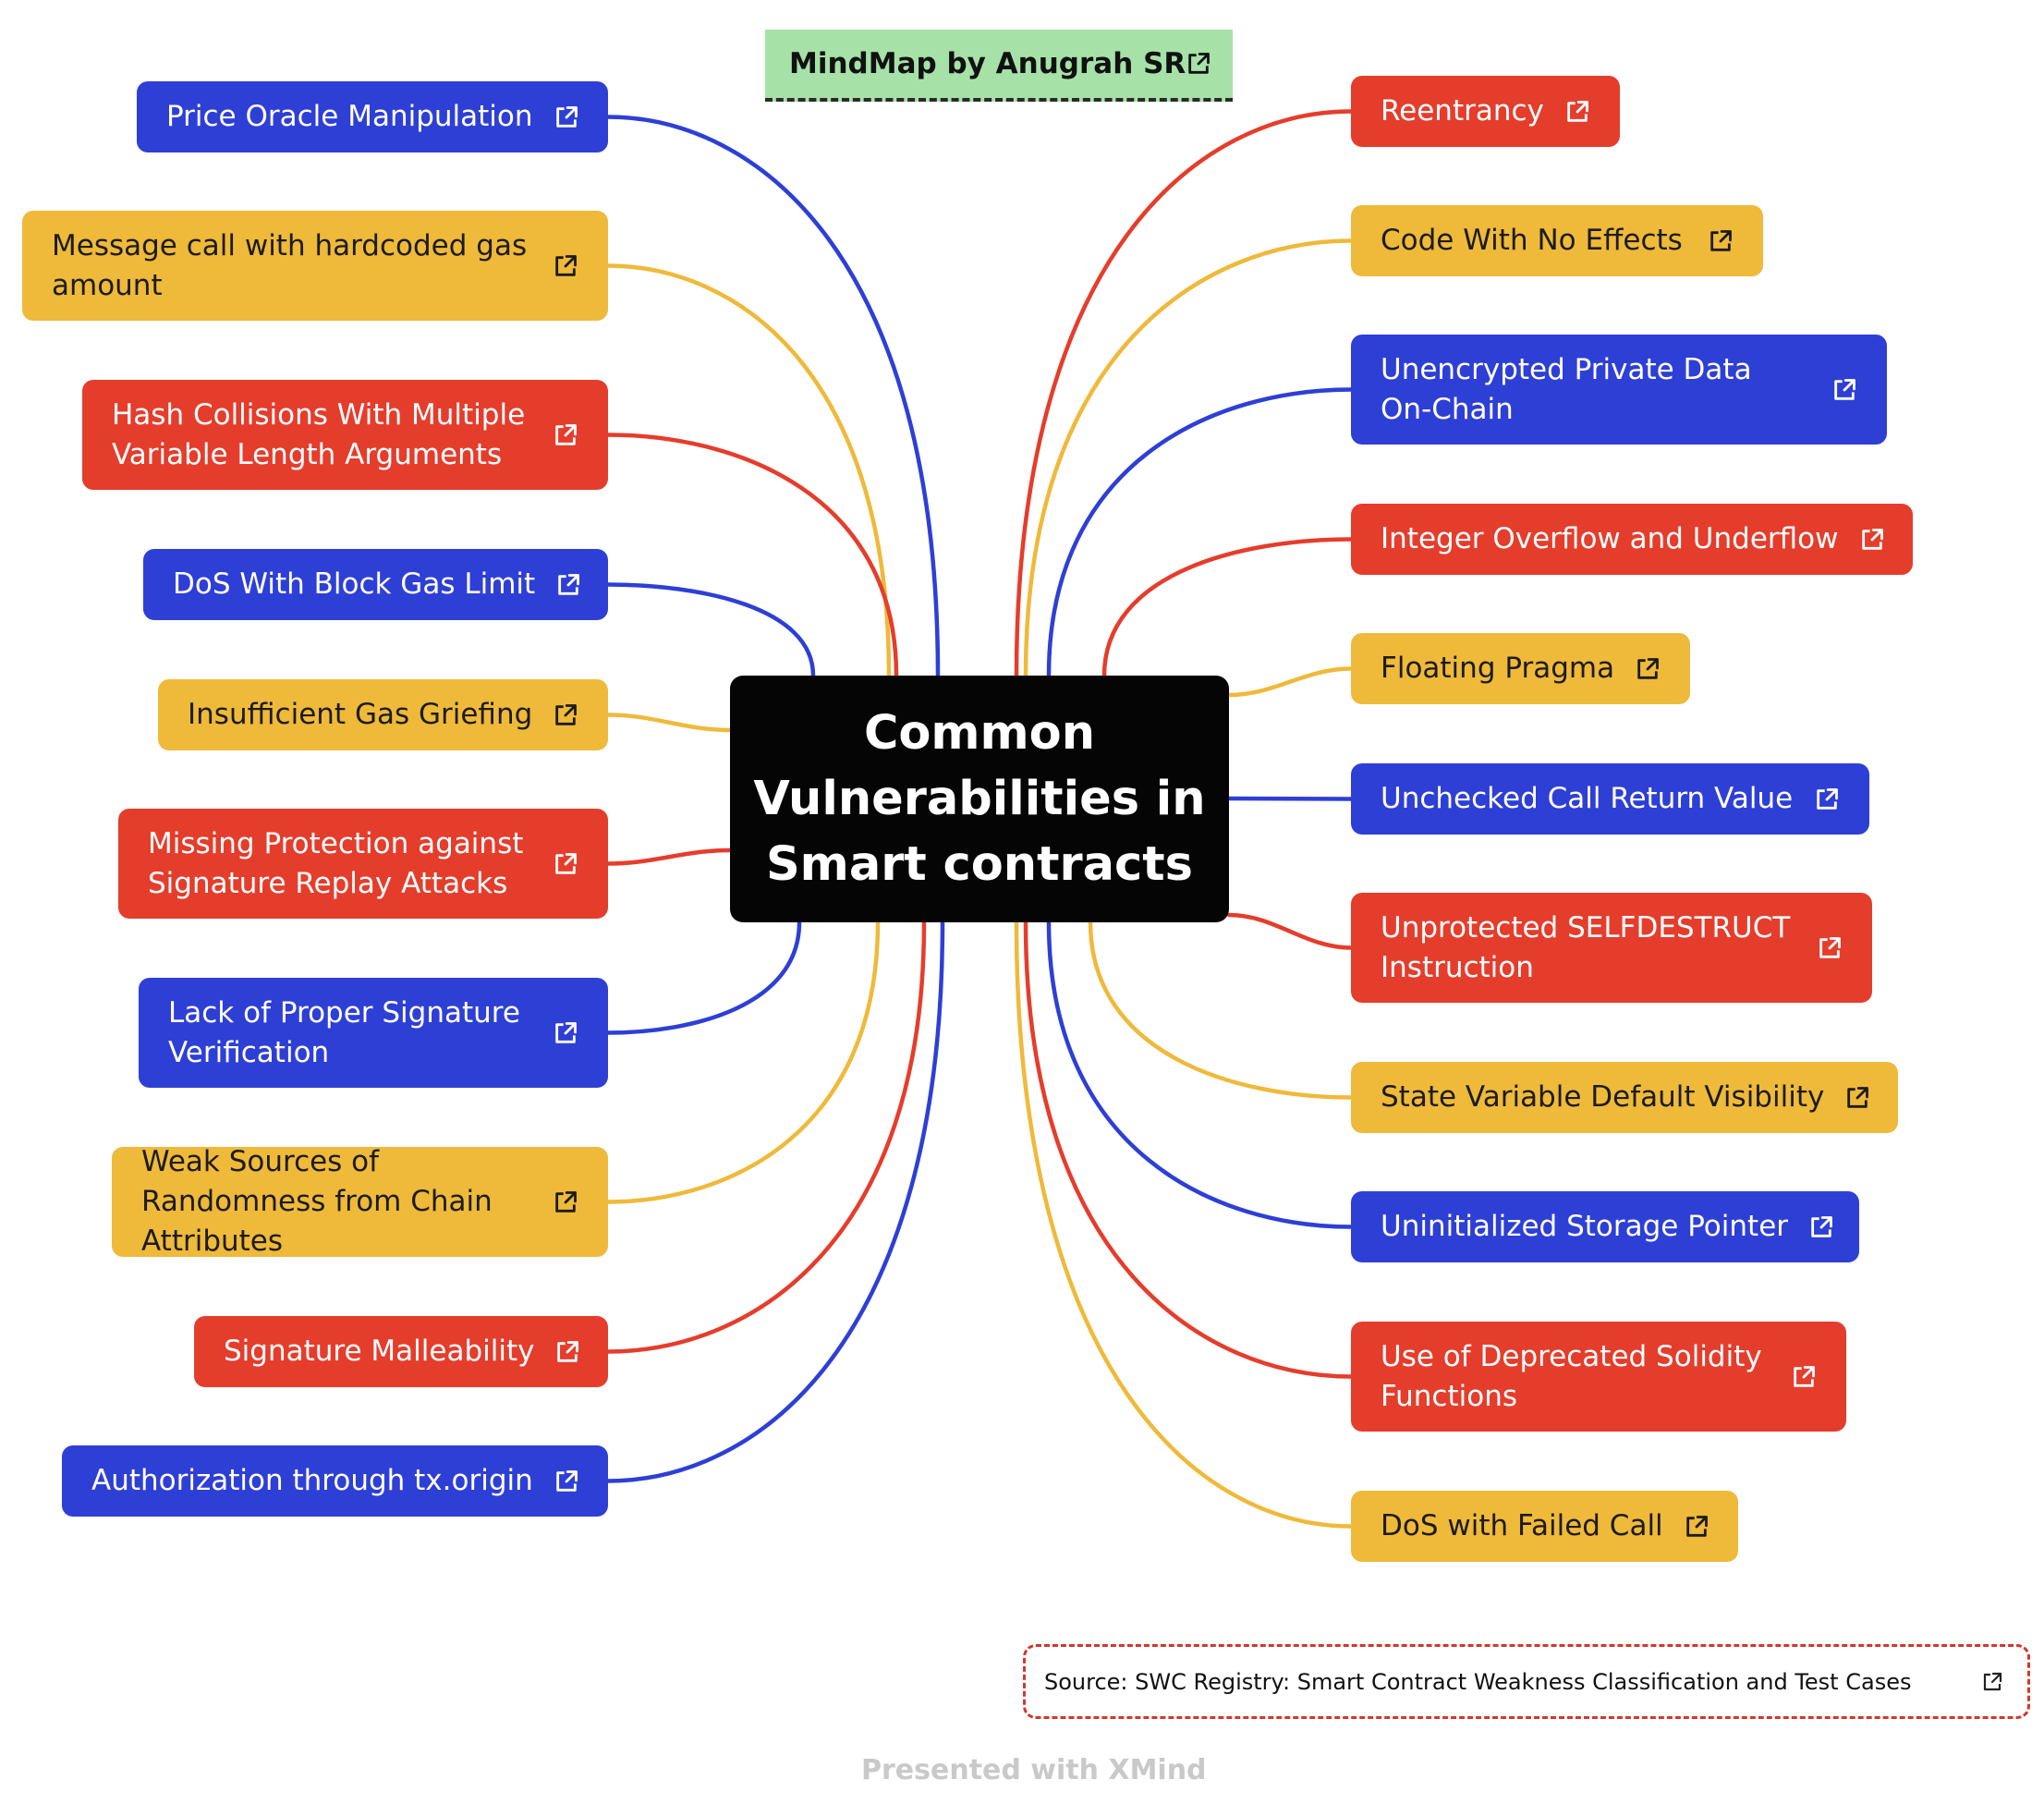 Image resolution: width=2044 pixels, height=1804 pixels. I want to click on node-label: Unprotected SELFDESTRUCT Instruction, so click(1586, 947).